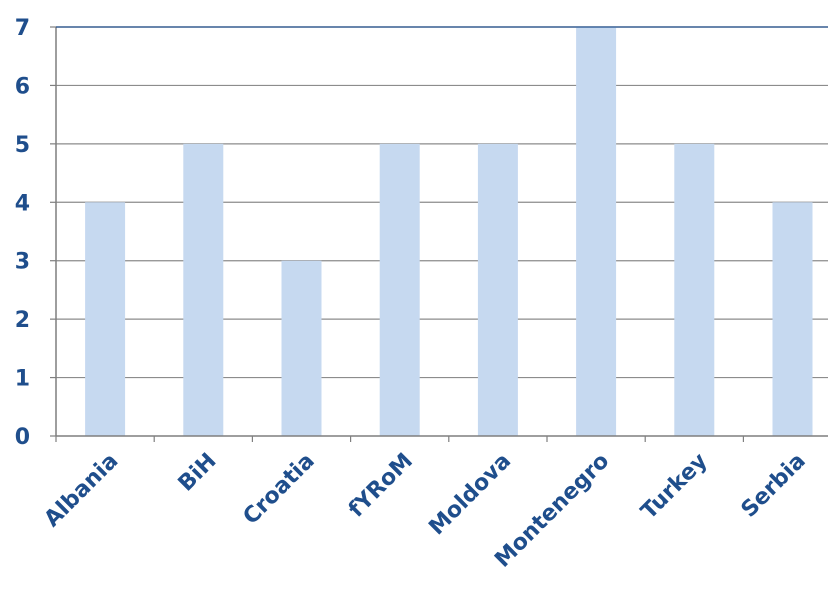 This screenshot has height=595, width=828. What do you see at coordinates (399, 289) in the screenshot?
I see `bar-fyrom` at bounding box center [399, 289].